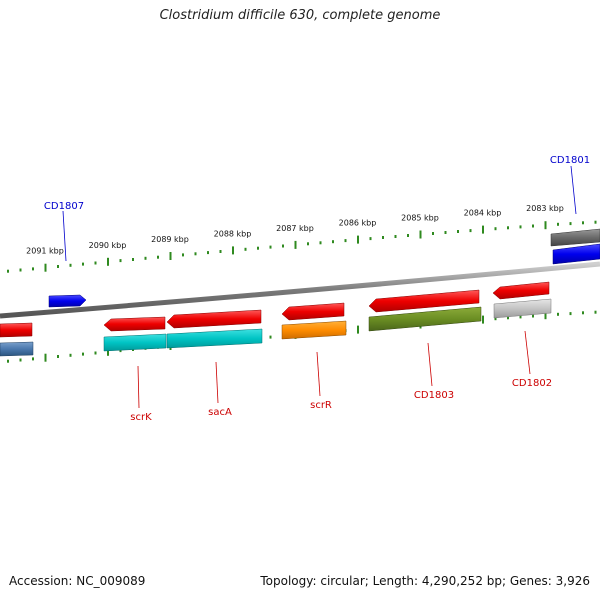 The image size is (600, 600). I want to click on gene-label-saca: sacA, so click(220, 412).